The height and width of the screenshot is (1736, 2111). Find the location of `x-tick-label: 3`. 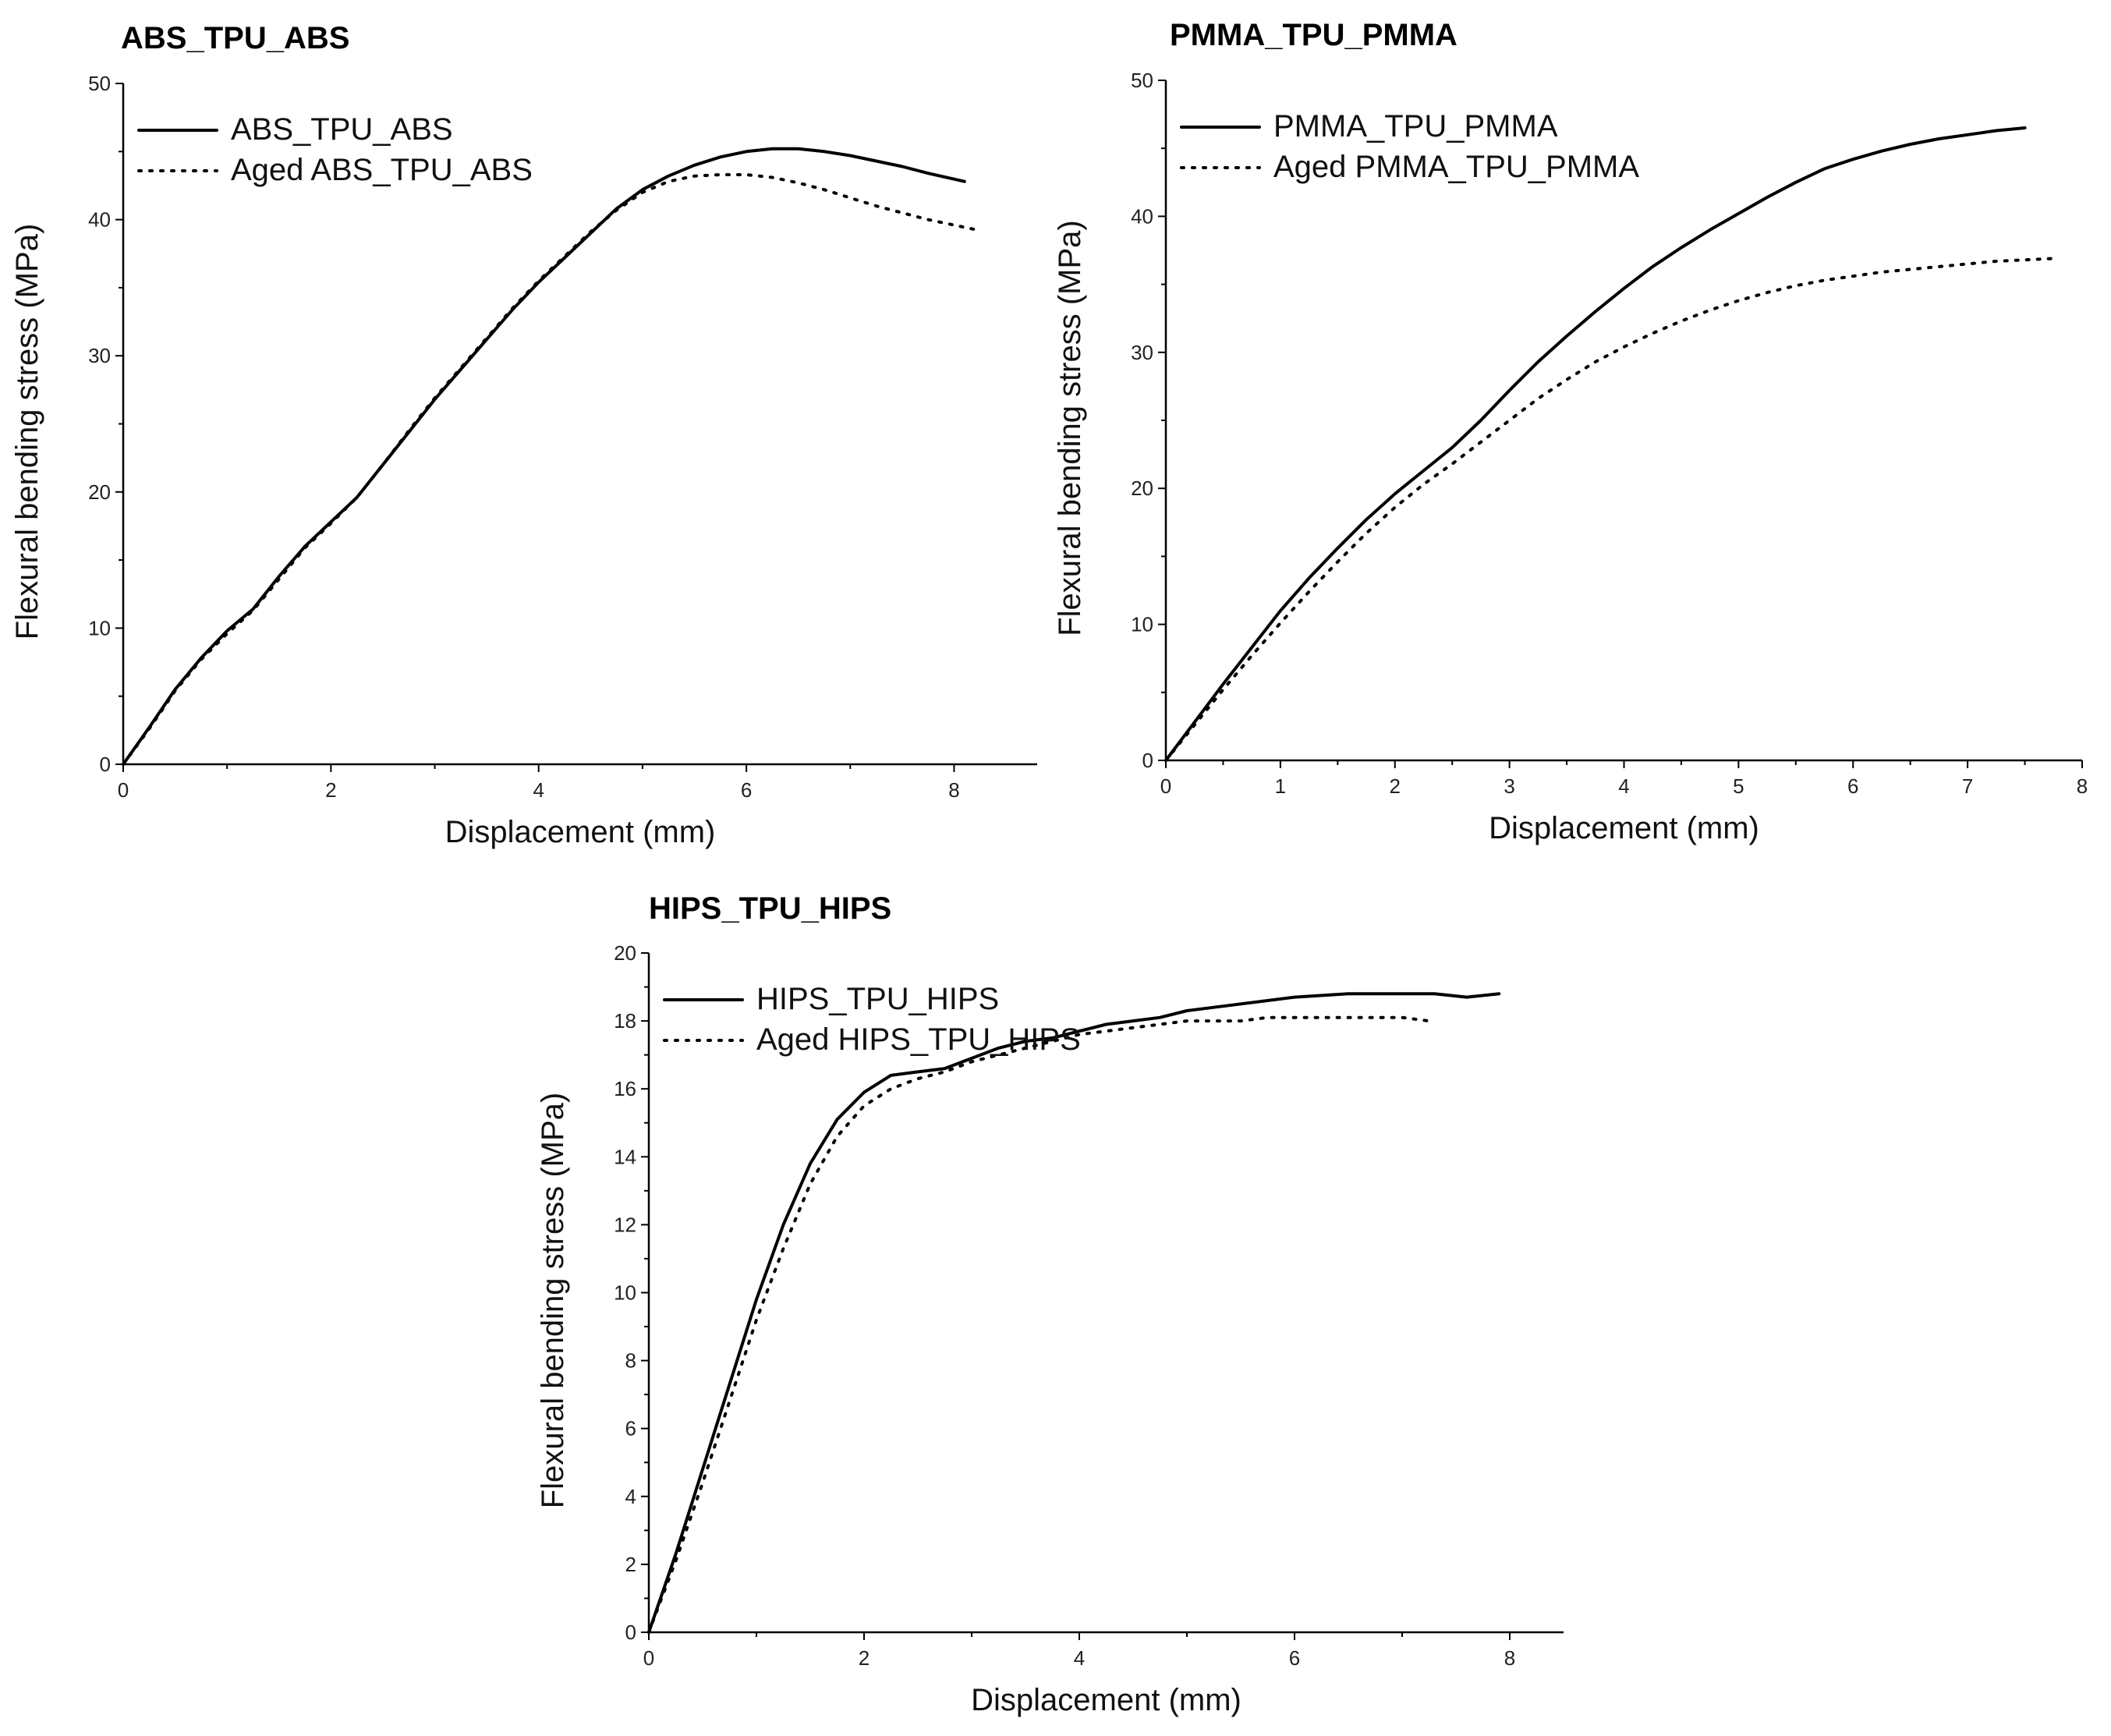

x-tick-label: 3 is located at coordinates (1509, 786).